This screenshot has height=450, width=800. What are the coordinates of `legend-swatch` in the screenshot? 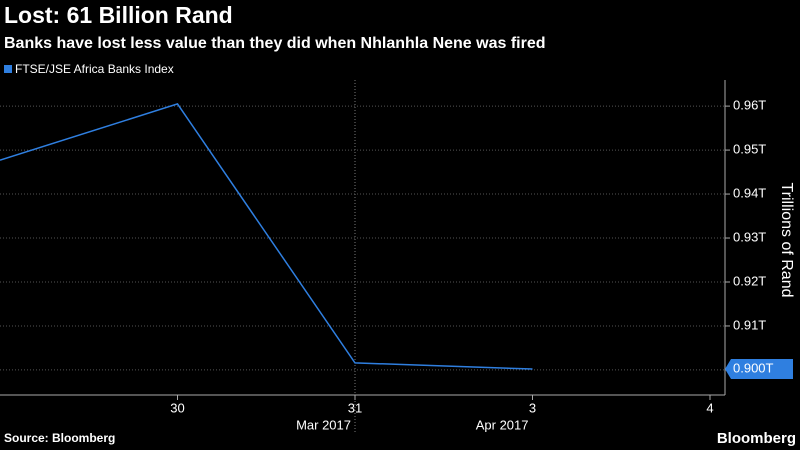 It's located at (8, 69).